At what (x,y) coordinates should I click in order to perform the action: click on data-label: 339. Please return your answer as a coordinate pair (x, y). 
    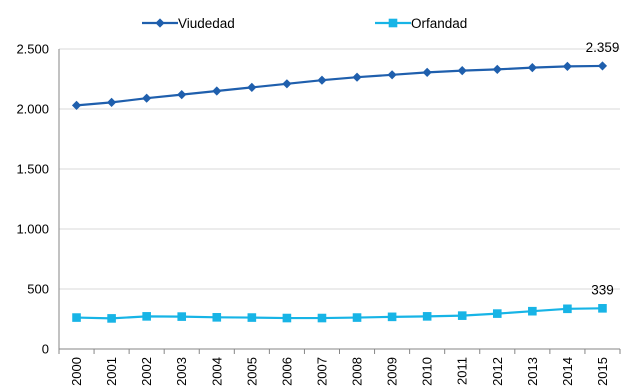
    Looking at the image, I should click on (602, 289).